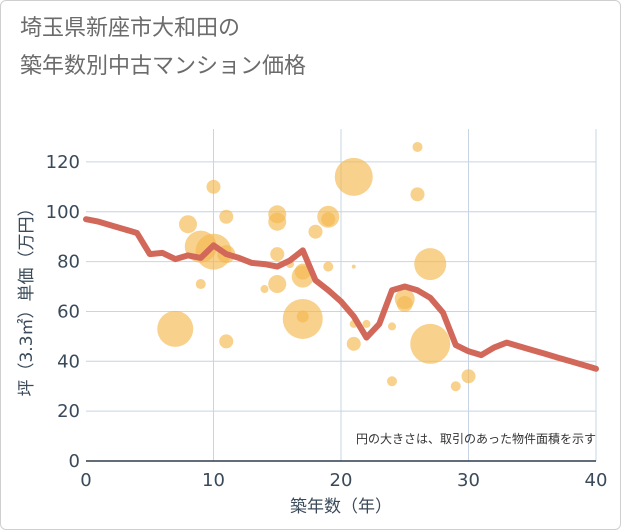 The width and height of the screenshot is (621, 530). I want to click on x-tick-label: 30, so click(468, 480).